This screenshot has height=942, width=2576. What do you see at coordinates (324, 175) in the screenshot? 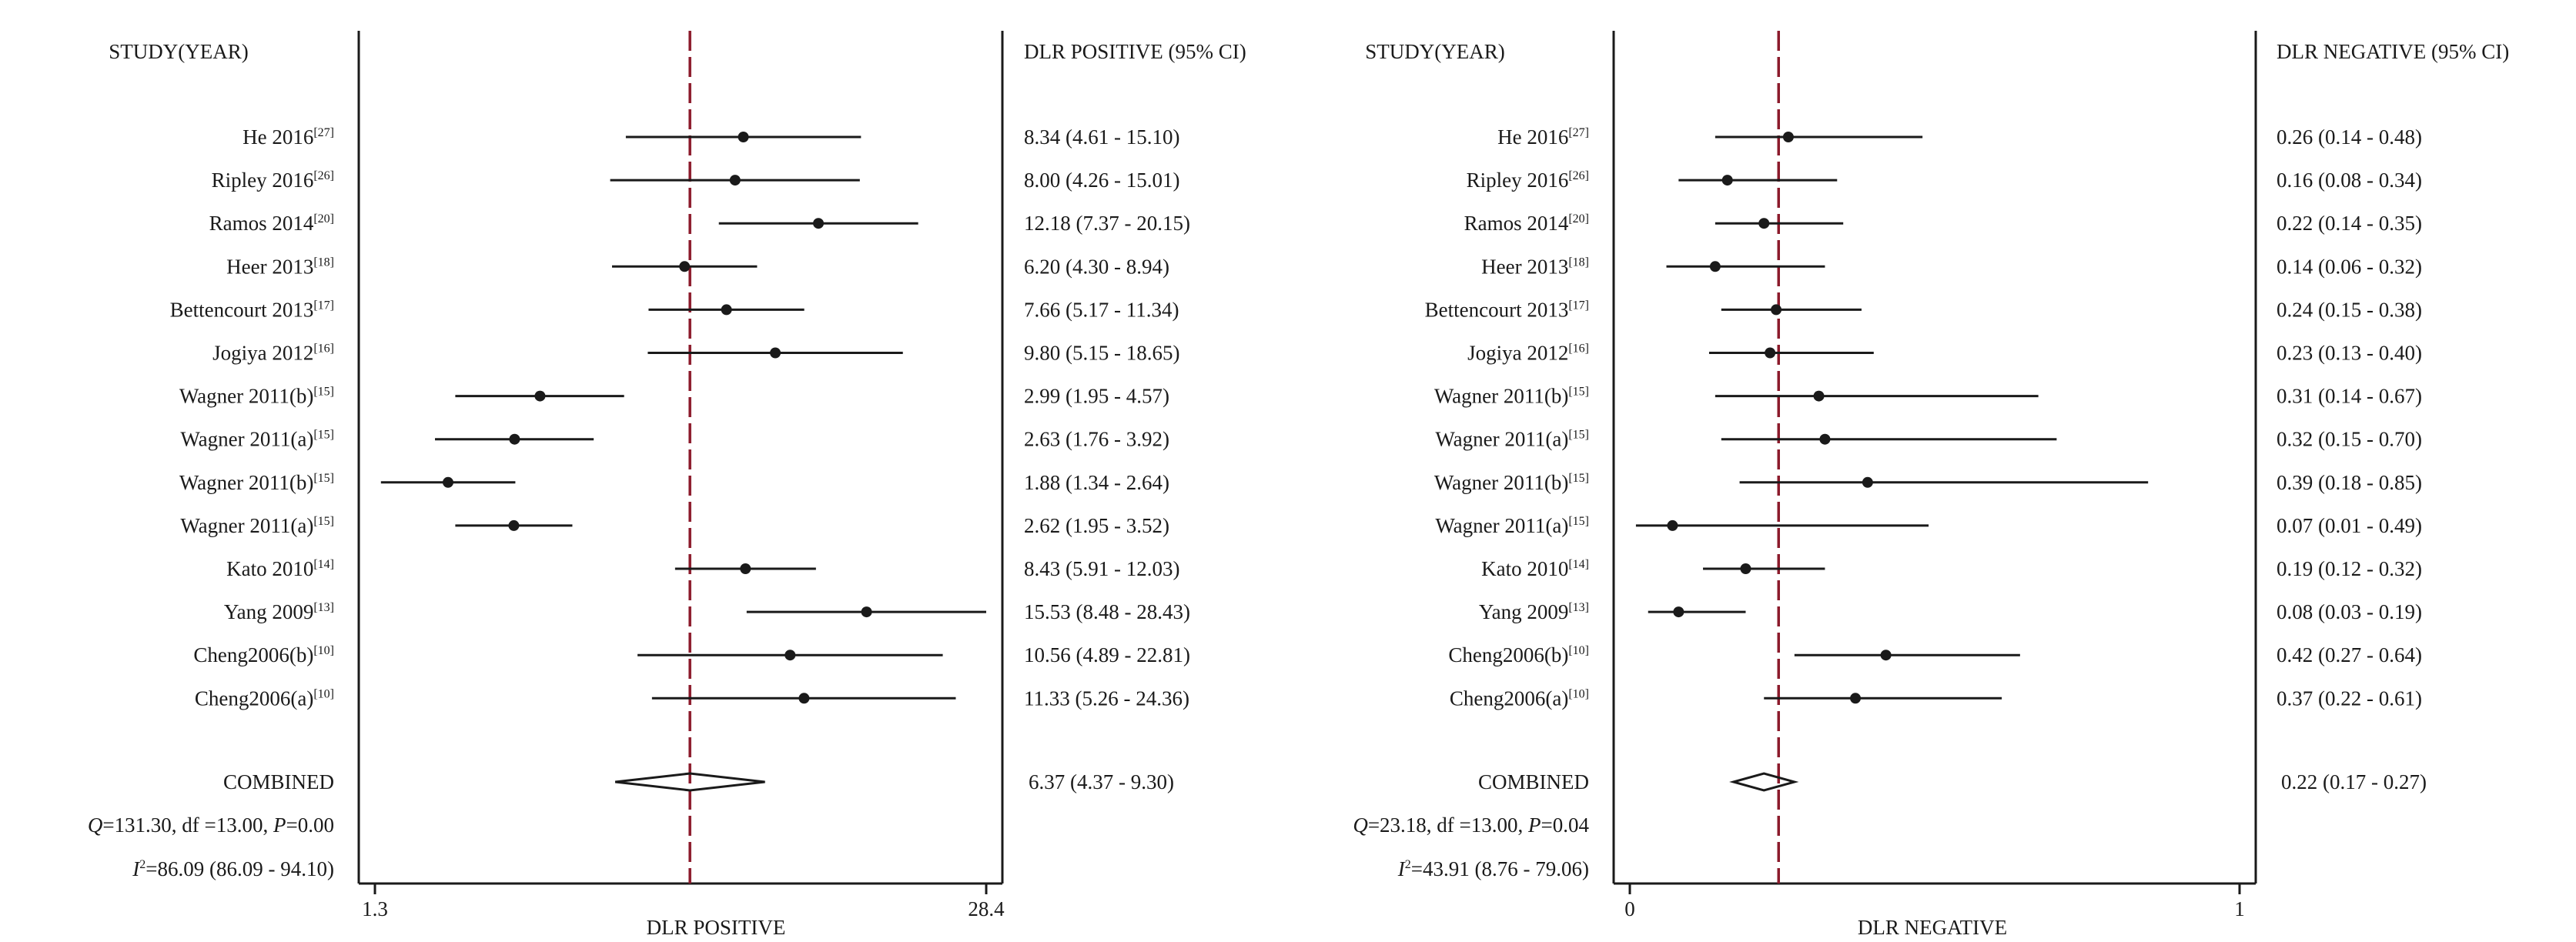
I see `study-reference: [26]` at bounding box center [324, 175].